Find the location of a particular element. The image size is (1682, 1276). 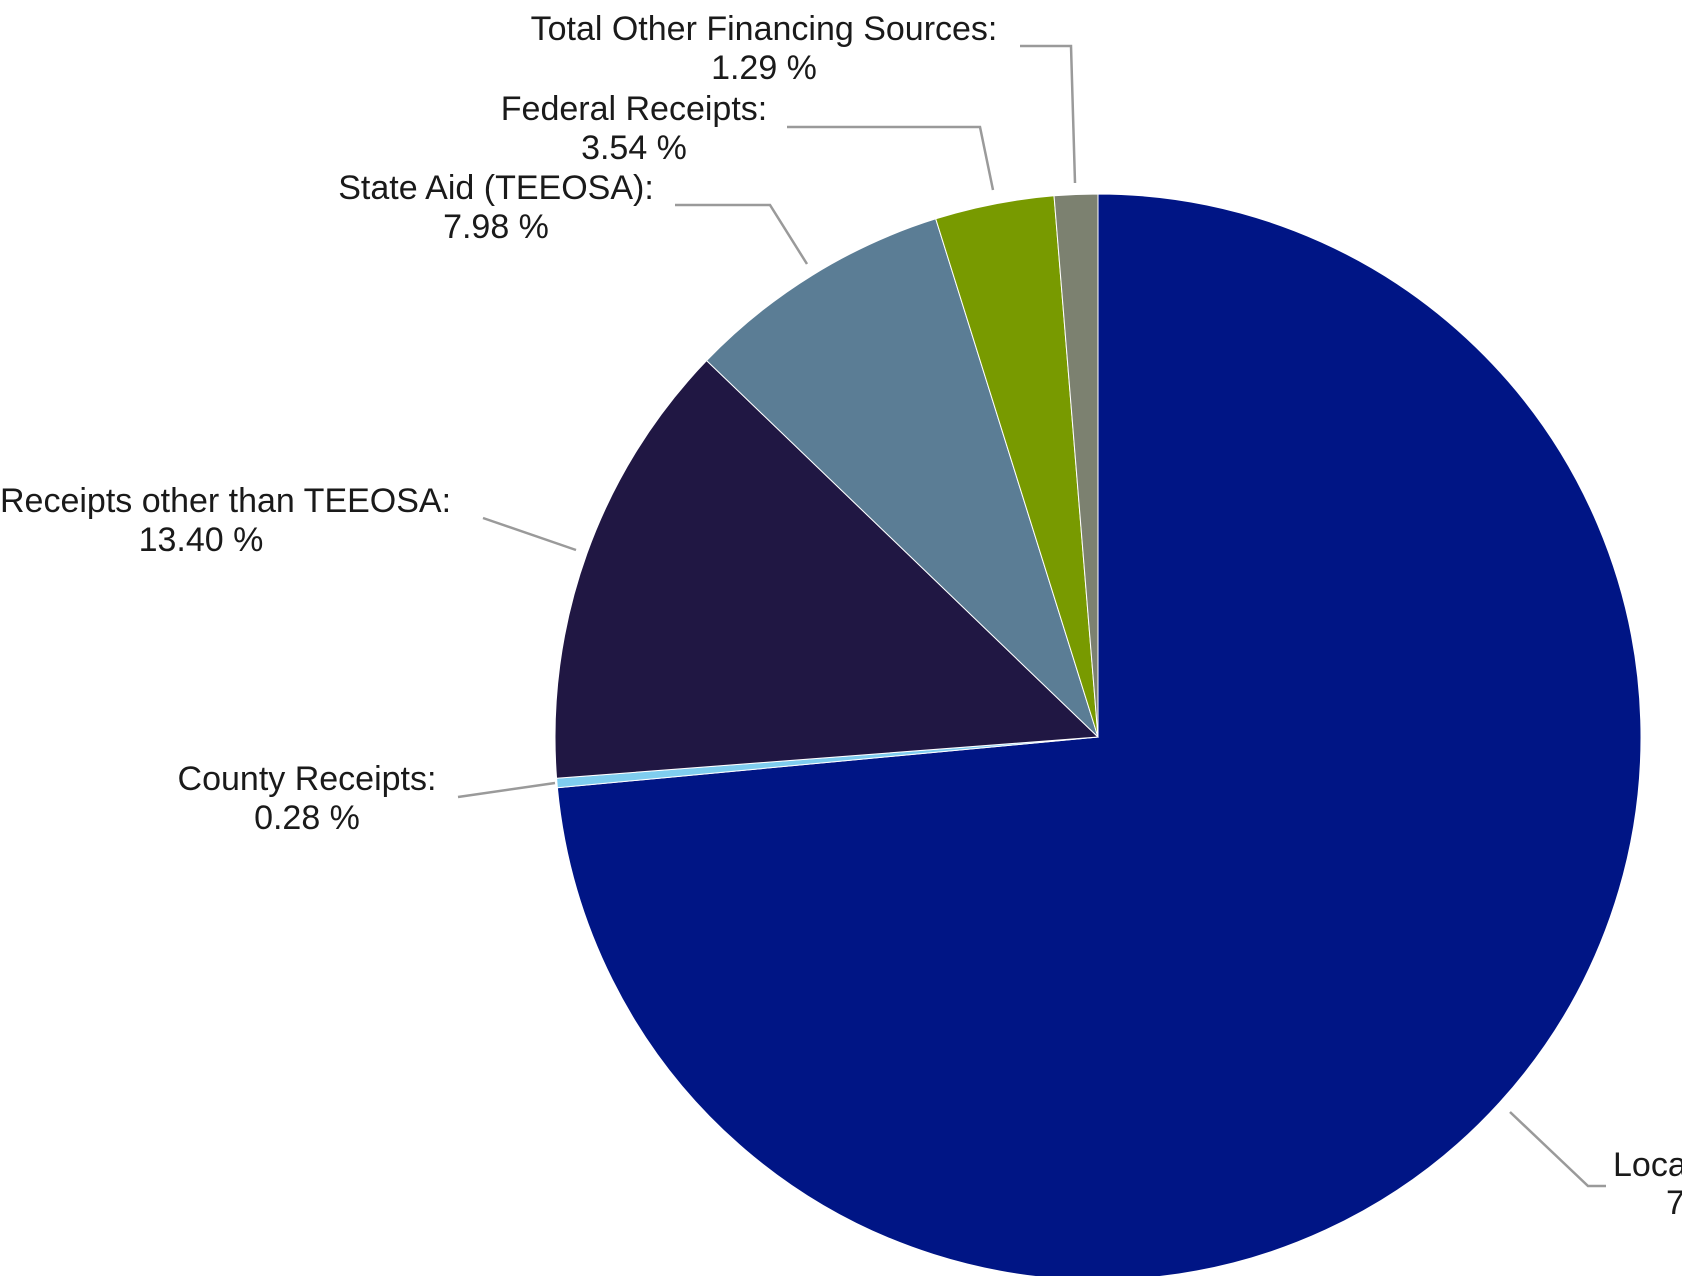

leader-line-state-aid-teeosa is located at coordinates (742, 234).